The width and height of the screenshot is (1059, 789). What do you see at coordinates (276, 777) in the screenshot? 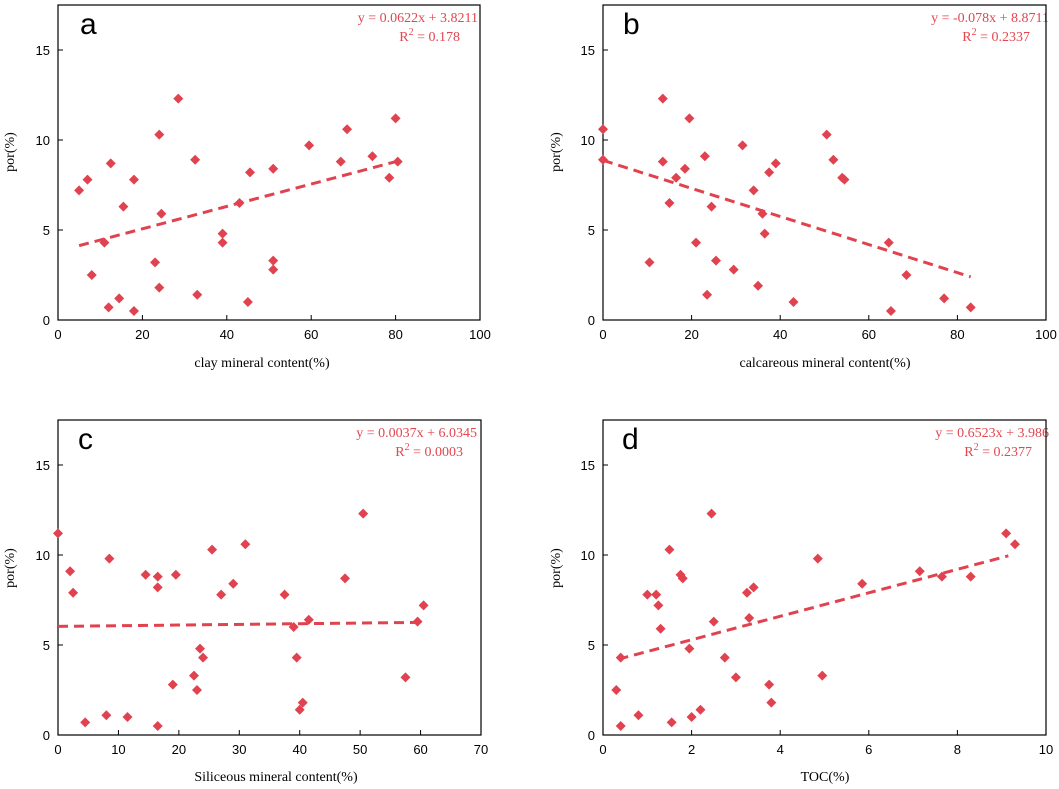
I see `panel-c-xlabel: Siliceous mineral content(%)` at bounding box center [276, 777].